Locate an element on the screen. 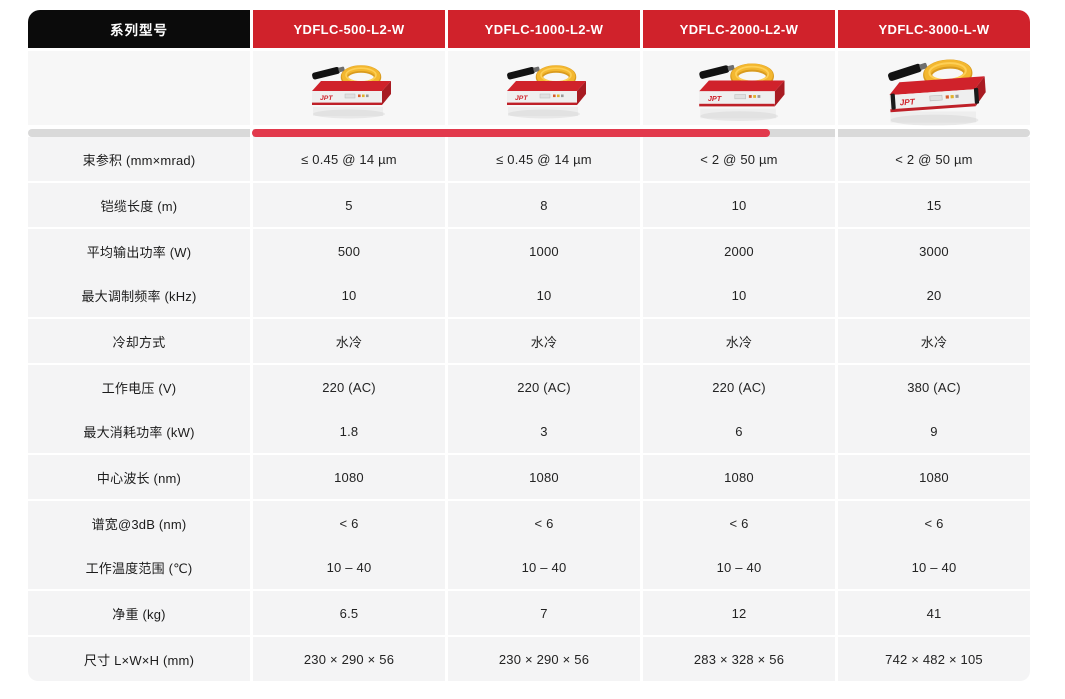  spec-row: 工作电压 (V) 220 (AC) 220 (AC) 220 (AC) 380 (AC) is located at coordinates (529, 387).